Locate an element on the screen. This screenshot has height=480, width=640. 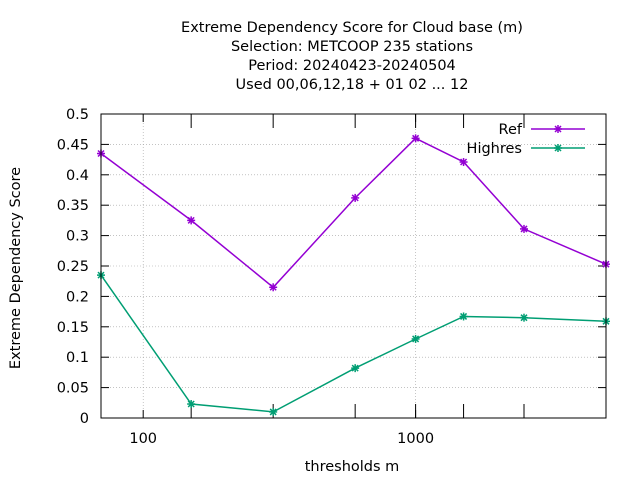
y-tick-label: 0.45 is located at coordinates (73, 145).